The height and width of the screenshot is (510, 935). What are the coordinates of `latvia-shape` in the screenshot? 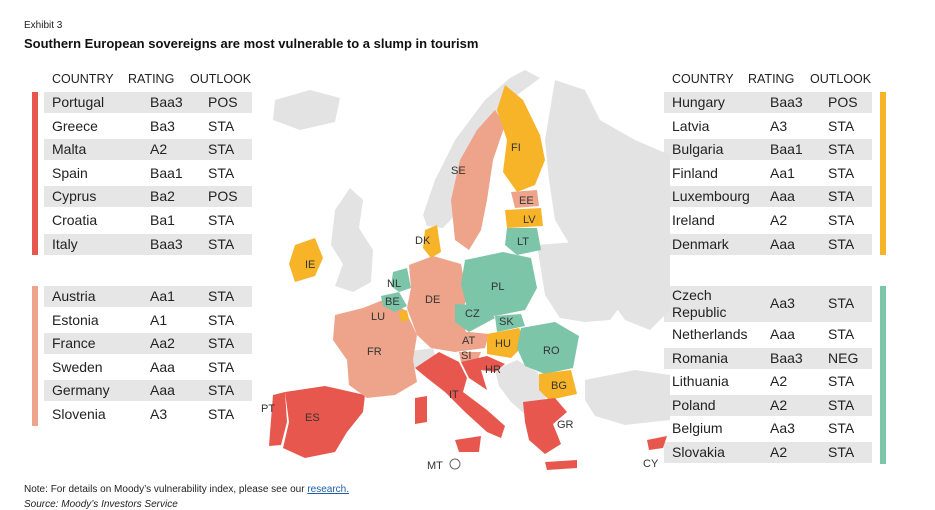 It's located at (524, 218).